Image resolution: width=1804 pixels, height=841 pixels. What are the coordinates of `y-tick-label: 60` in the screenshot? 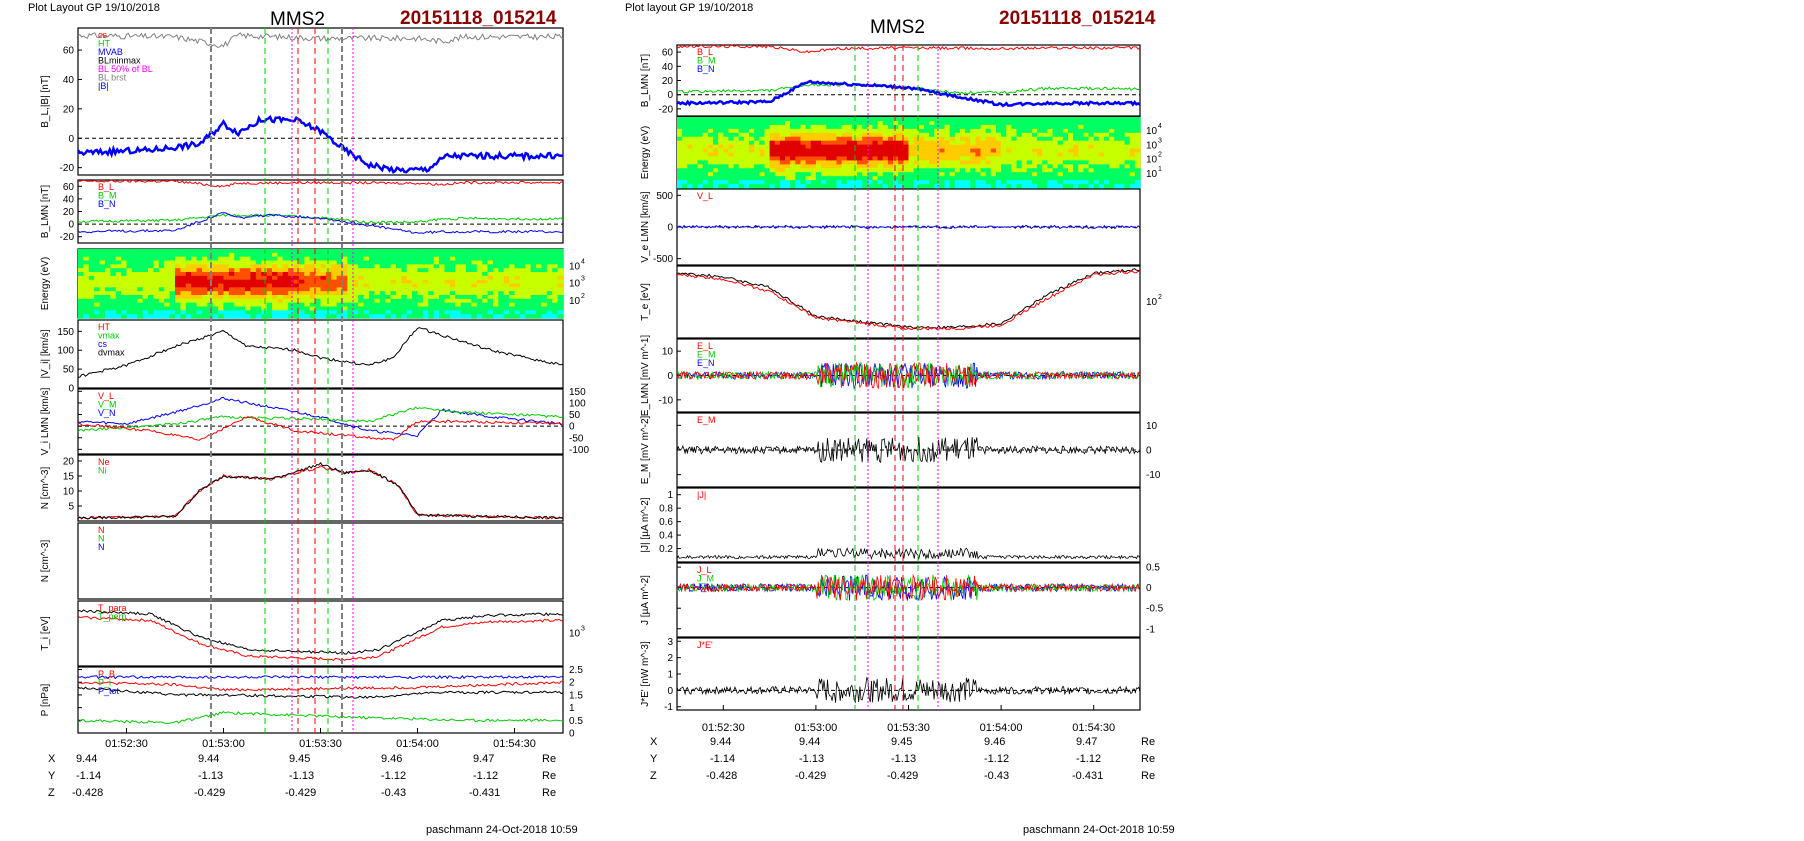 It's located at (69, 51).